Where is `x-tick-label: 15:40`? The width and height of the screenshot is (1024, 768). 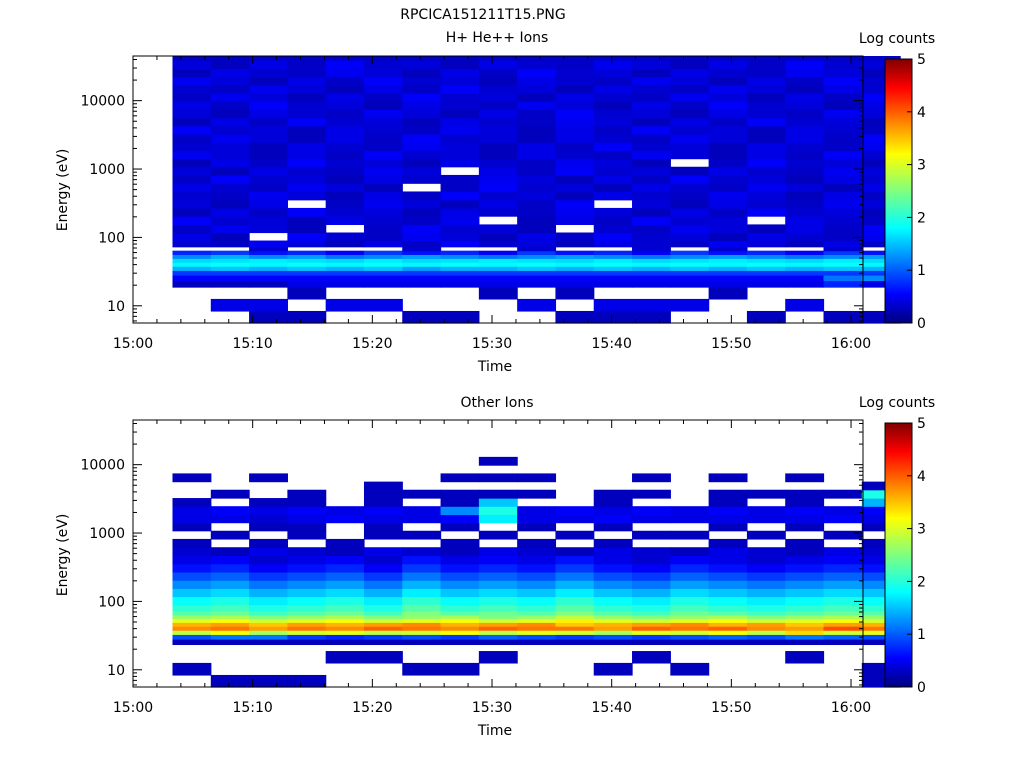
x-tick-label: 15:40 is located at coordinates (612, 344).